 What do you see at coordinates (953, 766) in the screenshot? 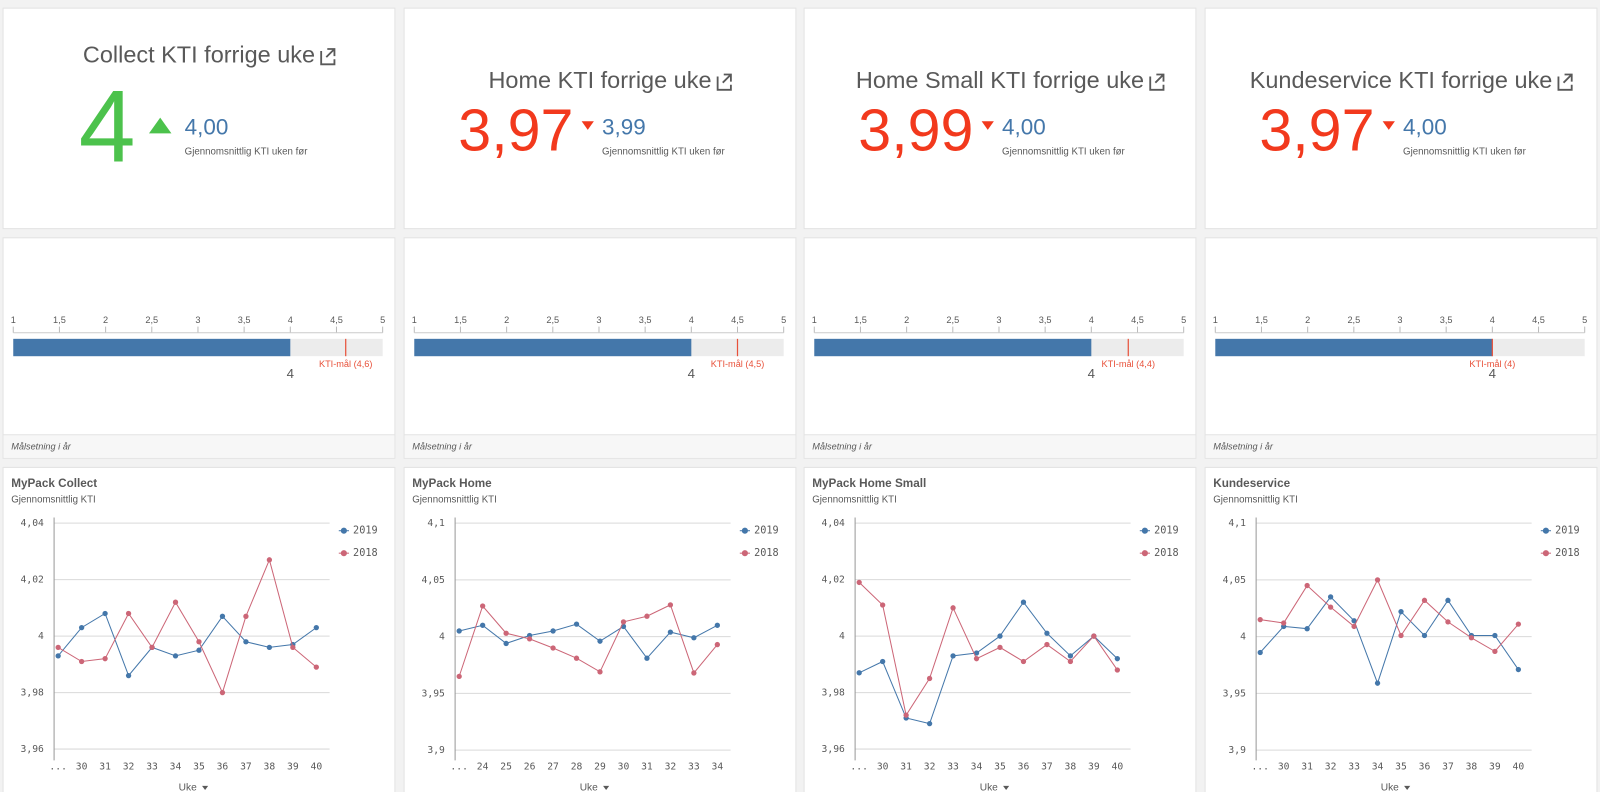
I see `x-tick-label: 33` at bounding box center [953, 766].